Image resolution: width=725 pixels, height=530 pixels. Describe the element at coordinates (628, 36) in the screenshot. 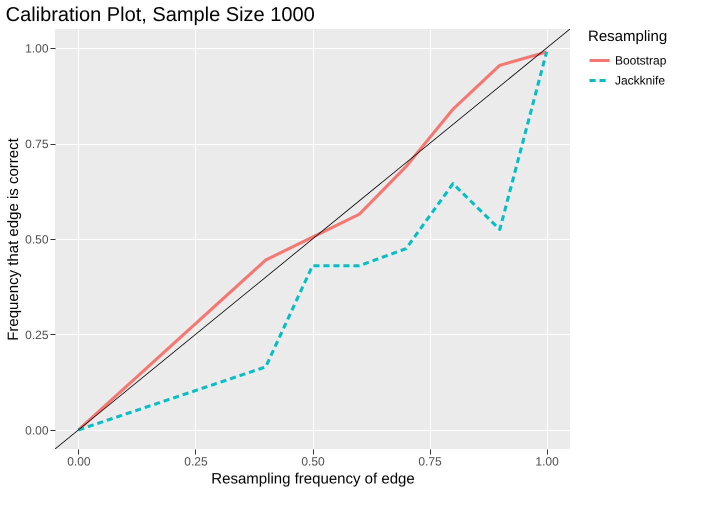

I see `legend-title: Resampling` at that location.